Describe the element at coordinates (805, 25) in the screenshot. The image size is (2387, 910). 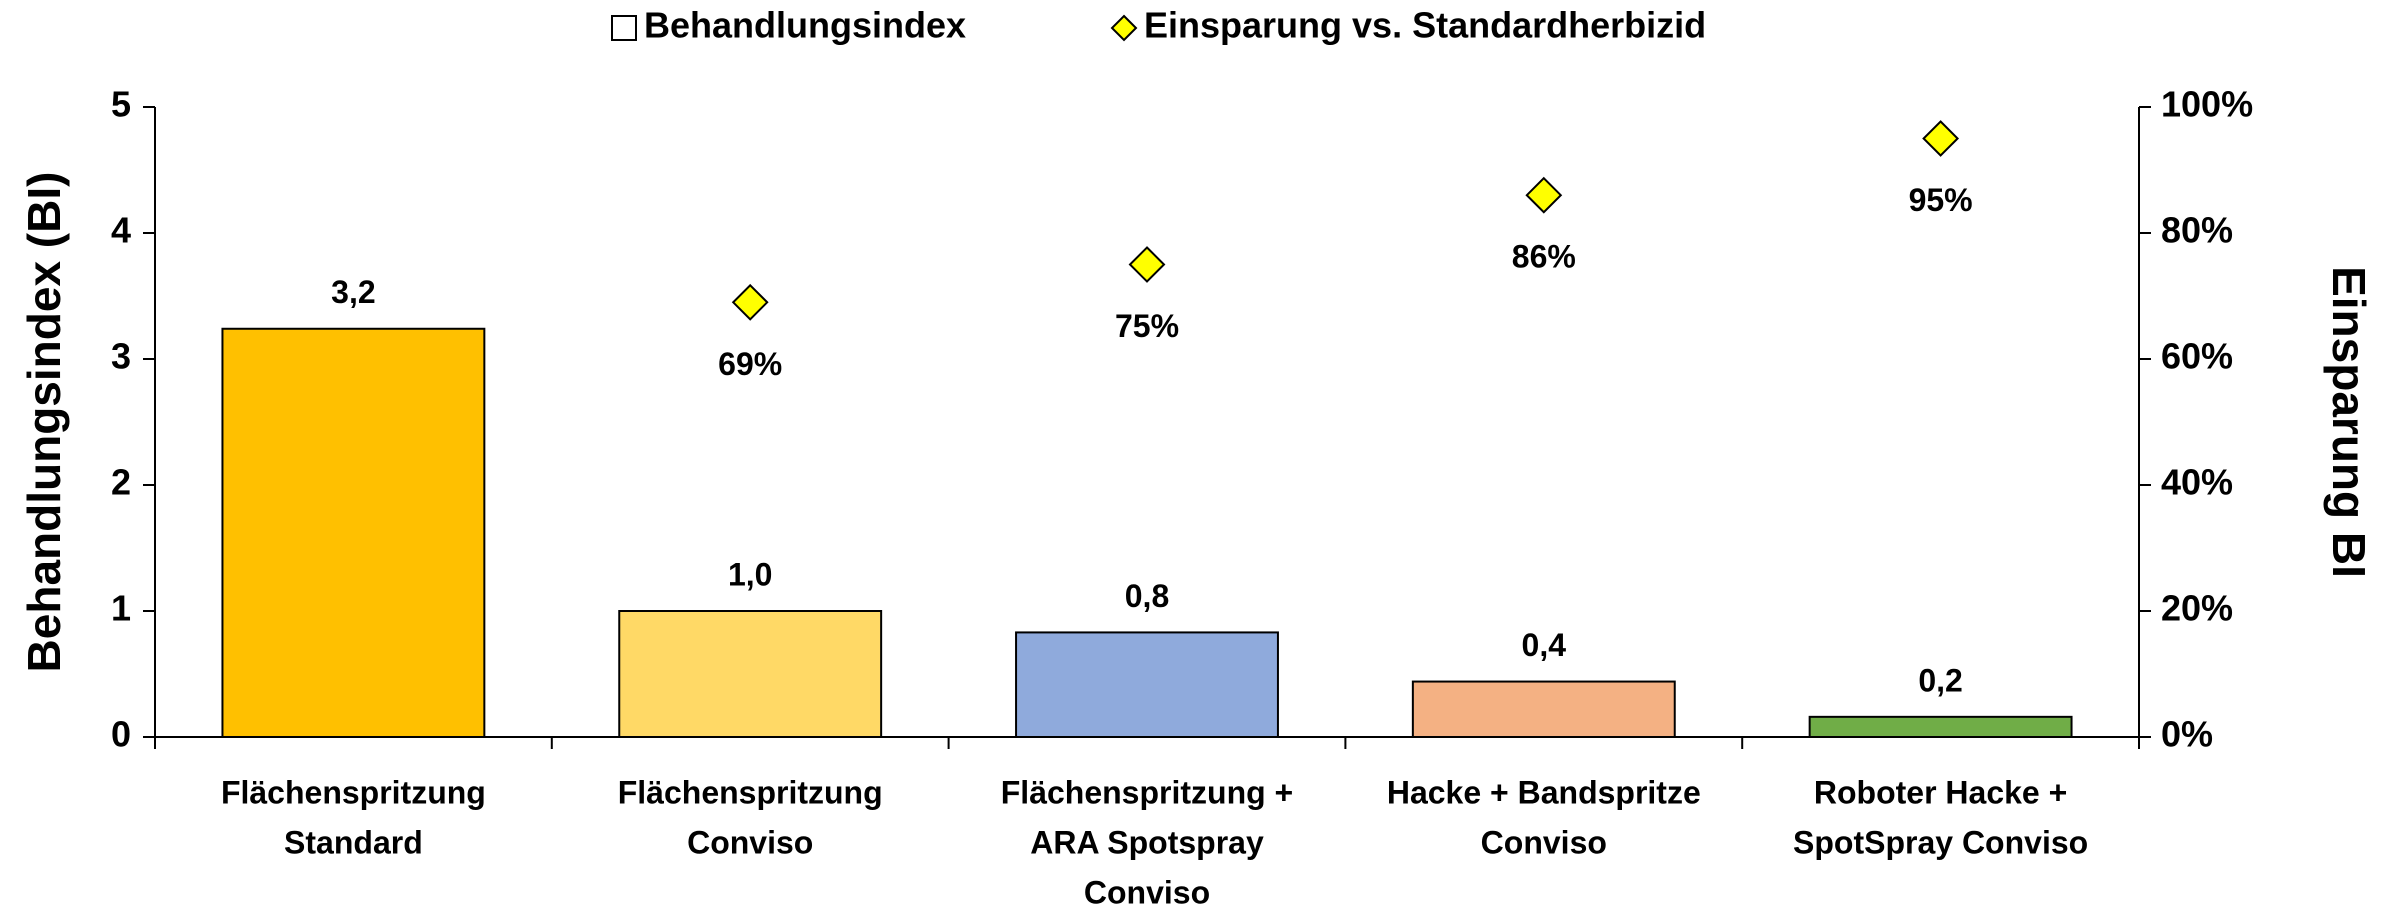
I see `legend-label: Behandlungsindex` at that location.